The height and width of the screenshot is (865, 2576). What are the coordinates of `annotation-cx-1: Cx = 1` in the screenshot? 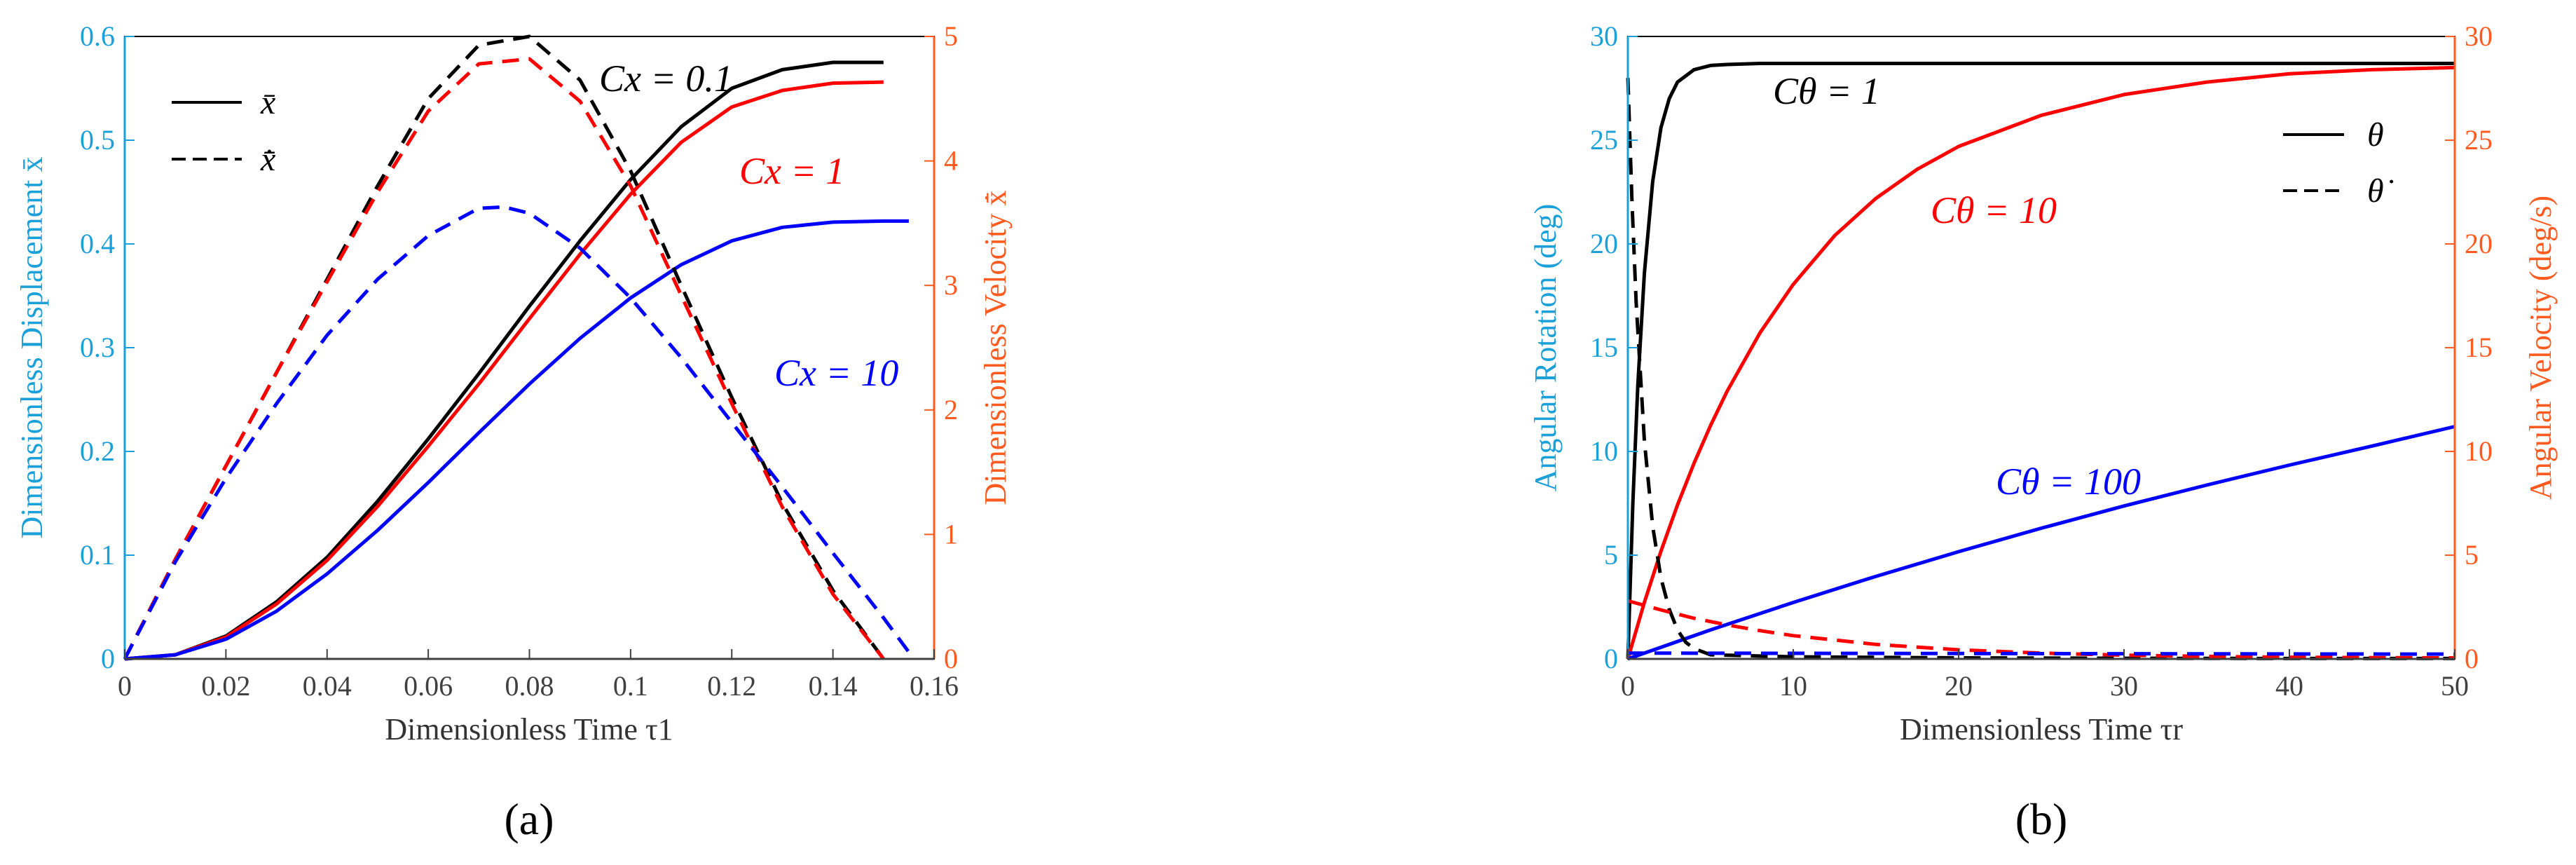 It's located at (792, 171).